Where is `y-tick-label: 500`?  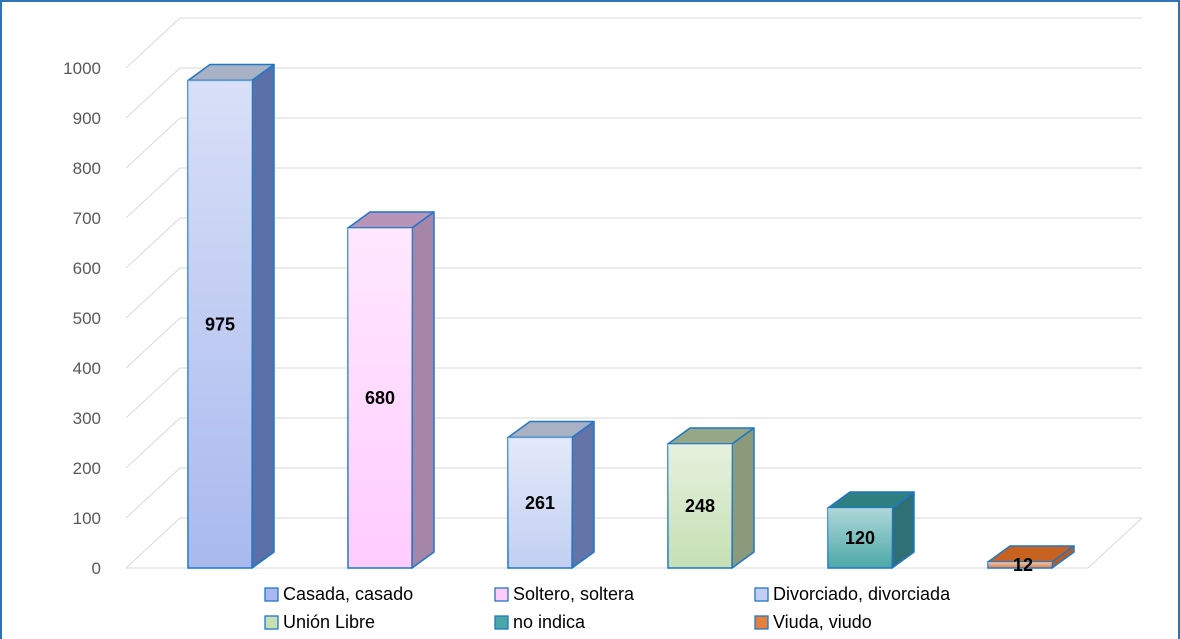
y-tick-label: 500 is located at coordinates (87, 318).